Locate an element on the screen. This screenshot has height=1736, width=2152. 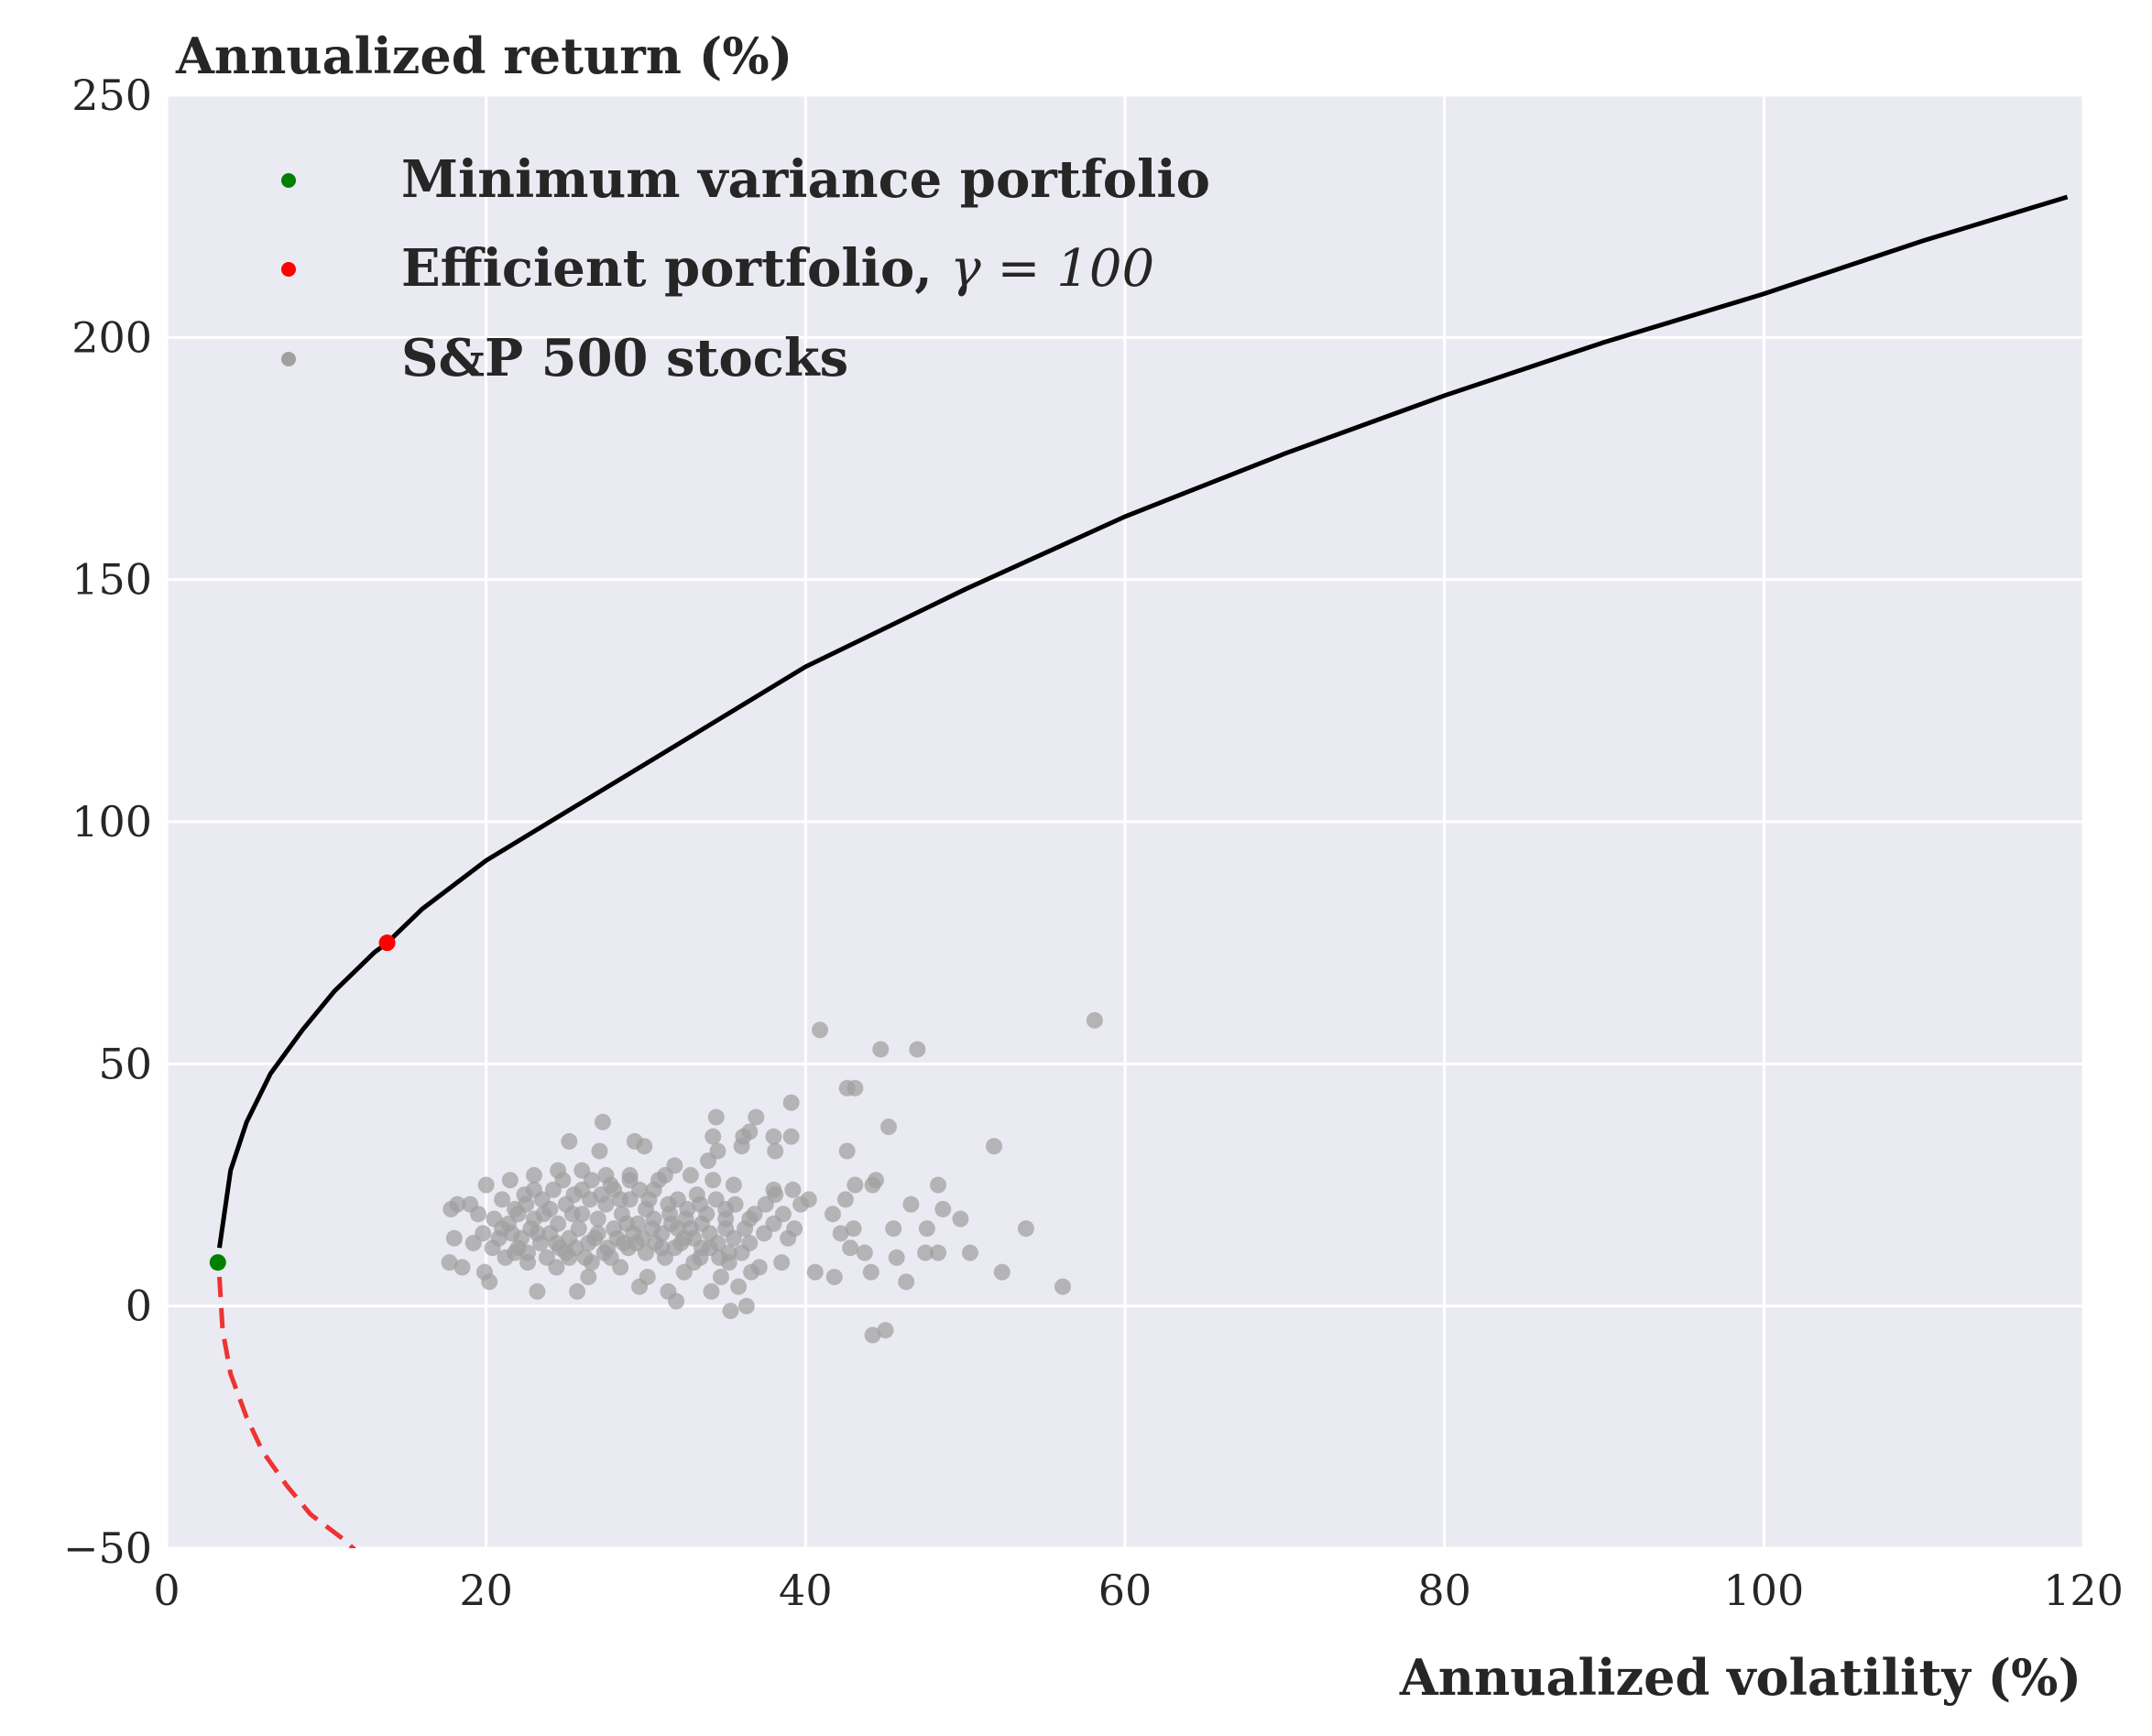
legend-label-min-variance: Minimum variance portfolio is located at coordinates (806, 180).